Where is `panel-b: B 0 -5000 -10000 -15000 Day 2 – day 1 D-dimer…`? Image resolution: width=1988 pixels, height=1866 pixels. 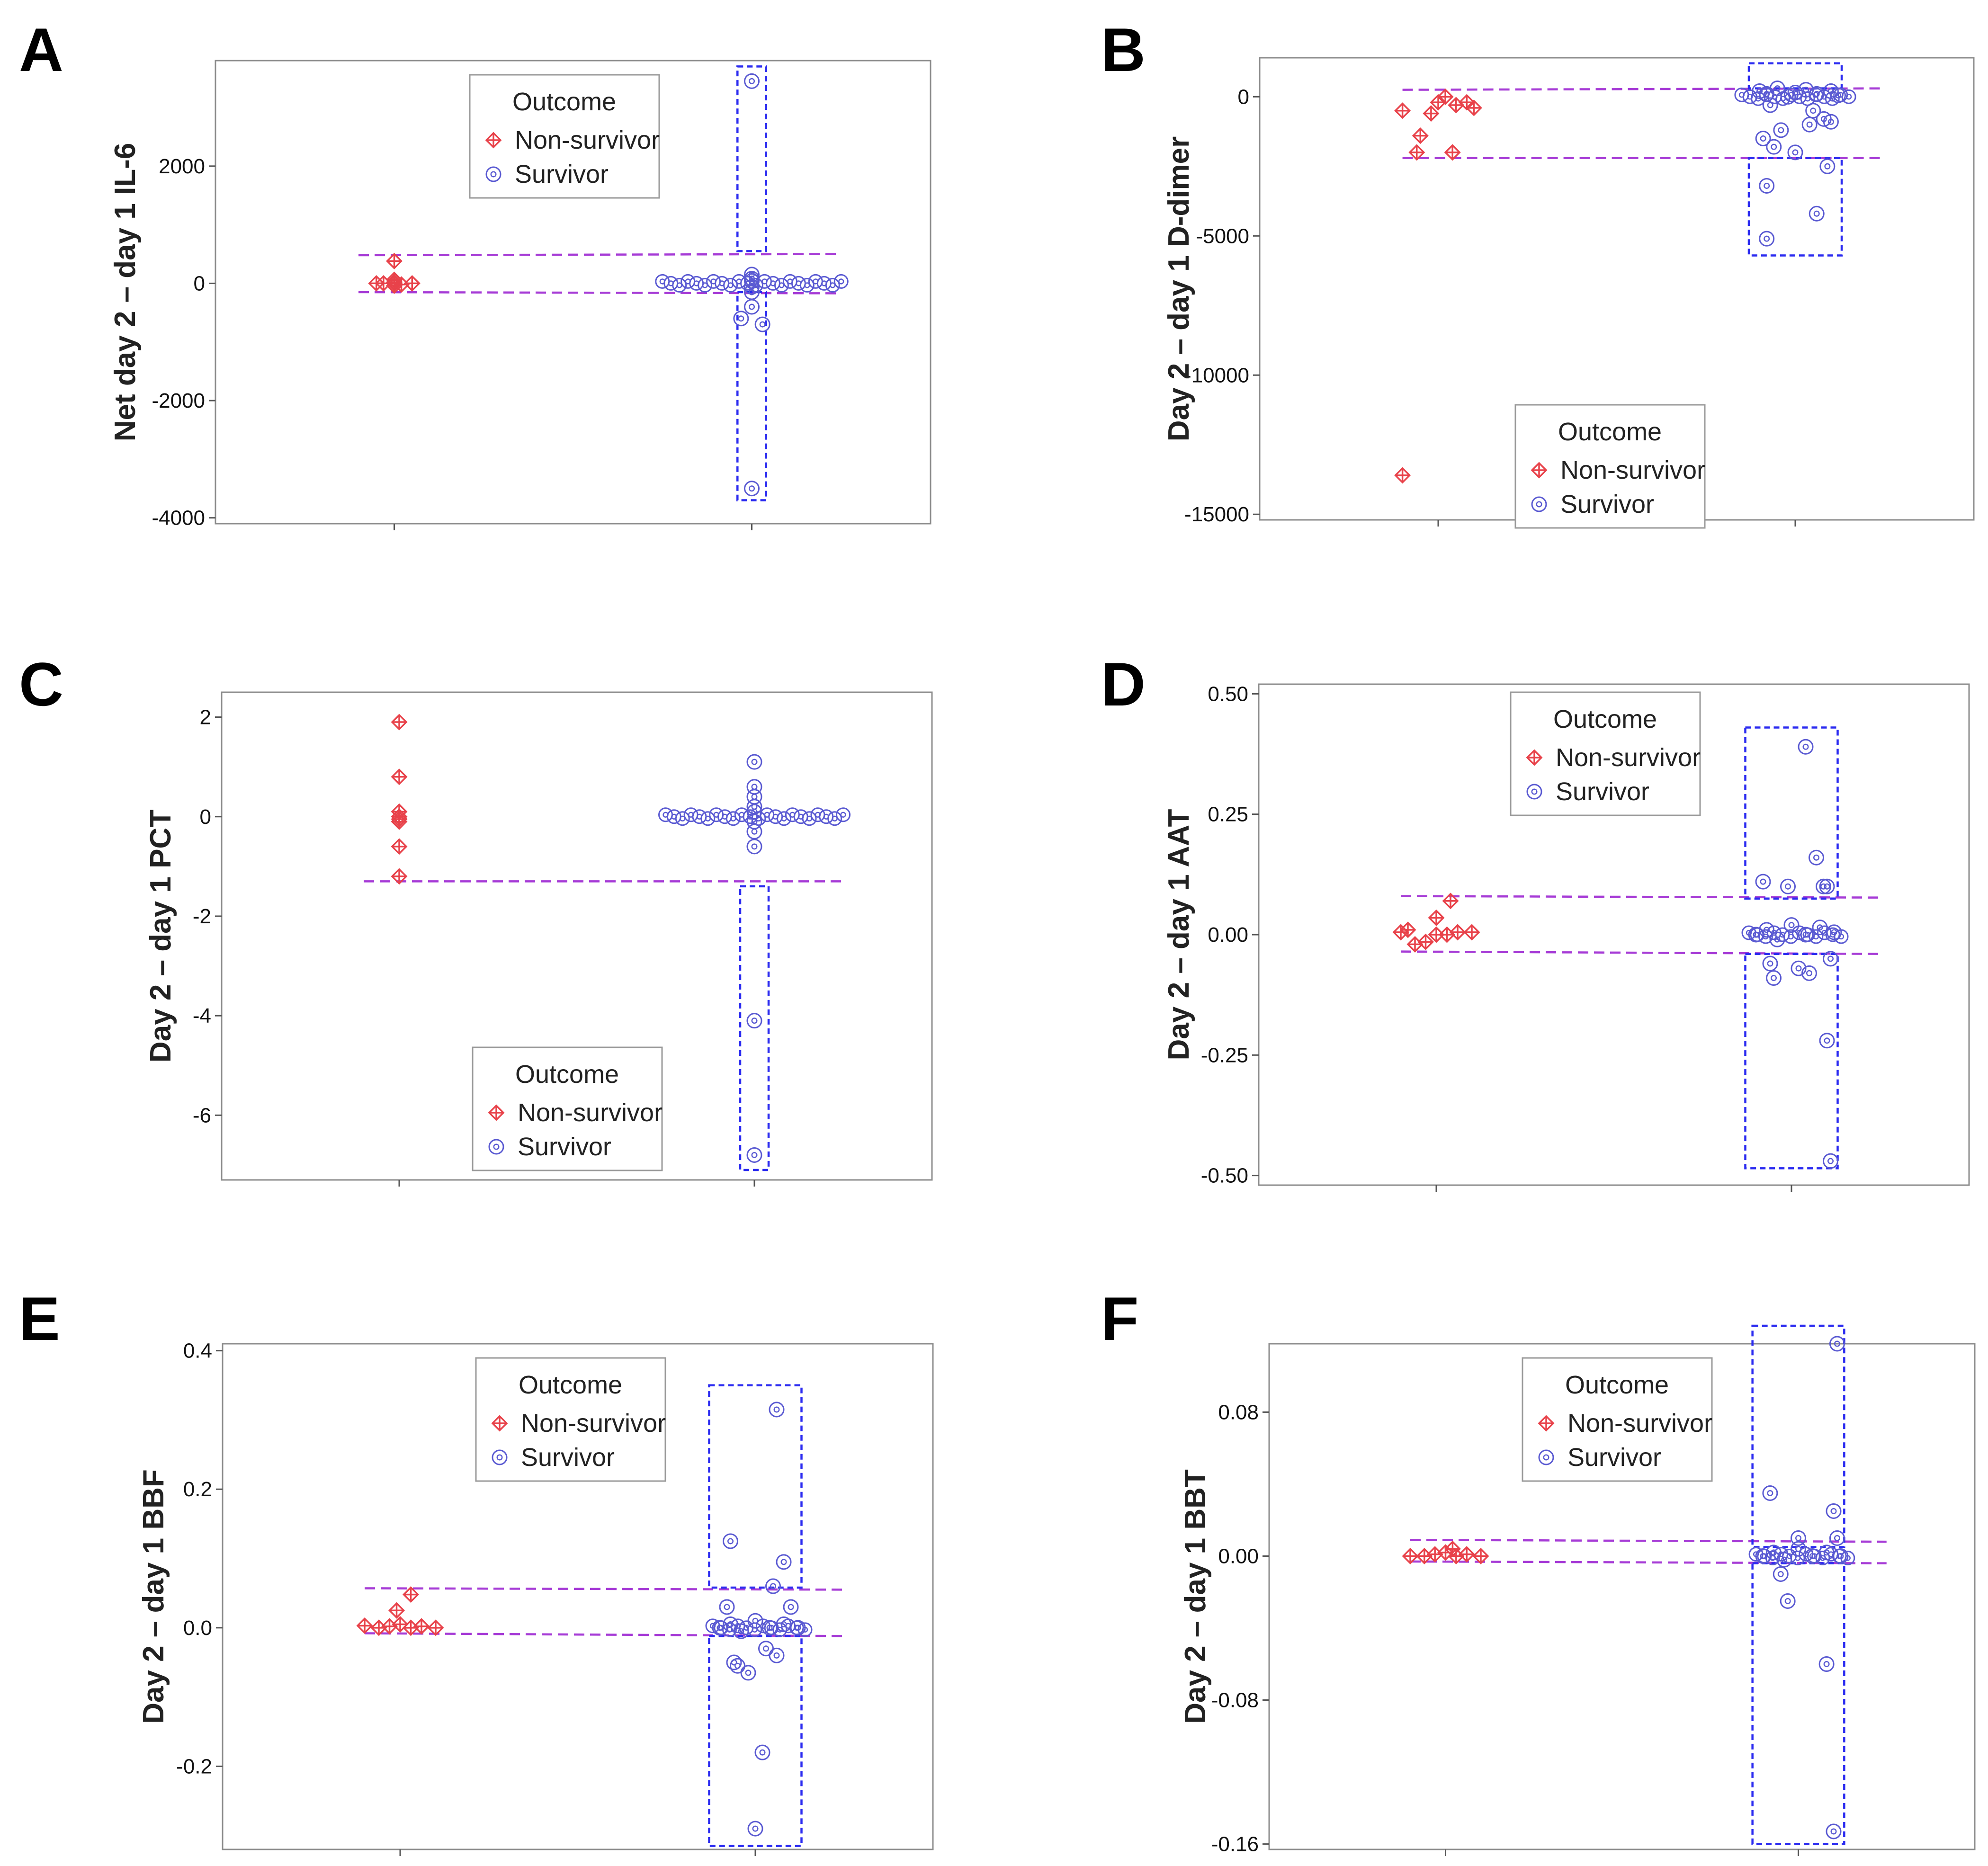
panel-b: B 0 -5000 -10000 -15000 Day 2 – day 1 D-dimer… is located at coordinates (1538, 272).